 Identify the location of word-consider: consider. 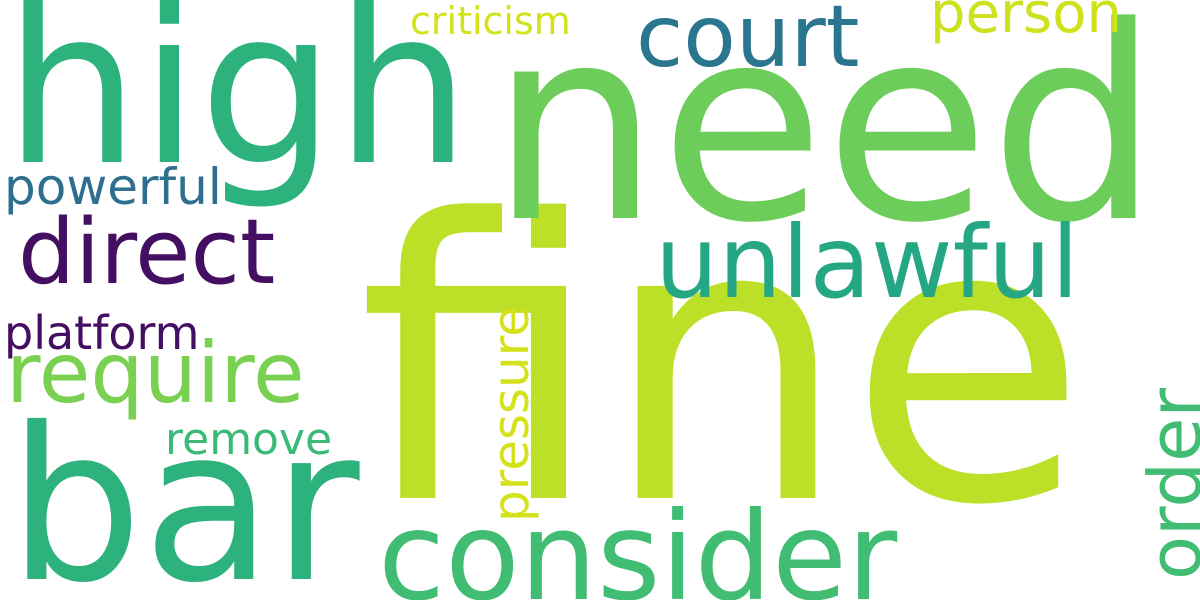
(638, 543).